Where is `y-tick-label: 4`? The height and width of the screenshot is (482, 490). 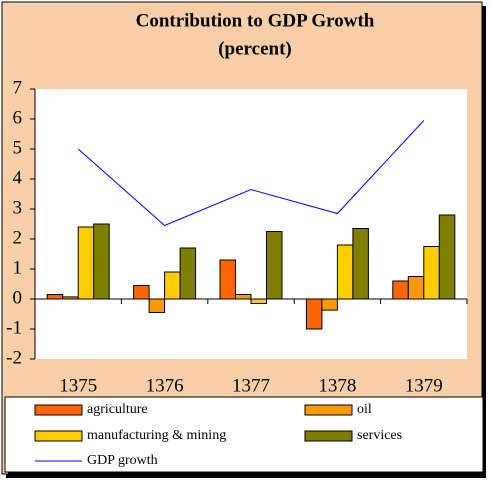
y-tick-label: 4 is located at coordinates (18, 177).